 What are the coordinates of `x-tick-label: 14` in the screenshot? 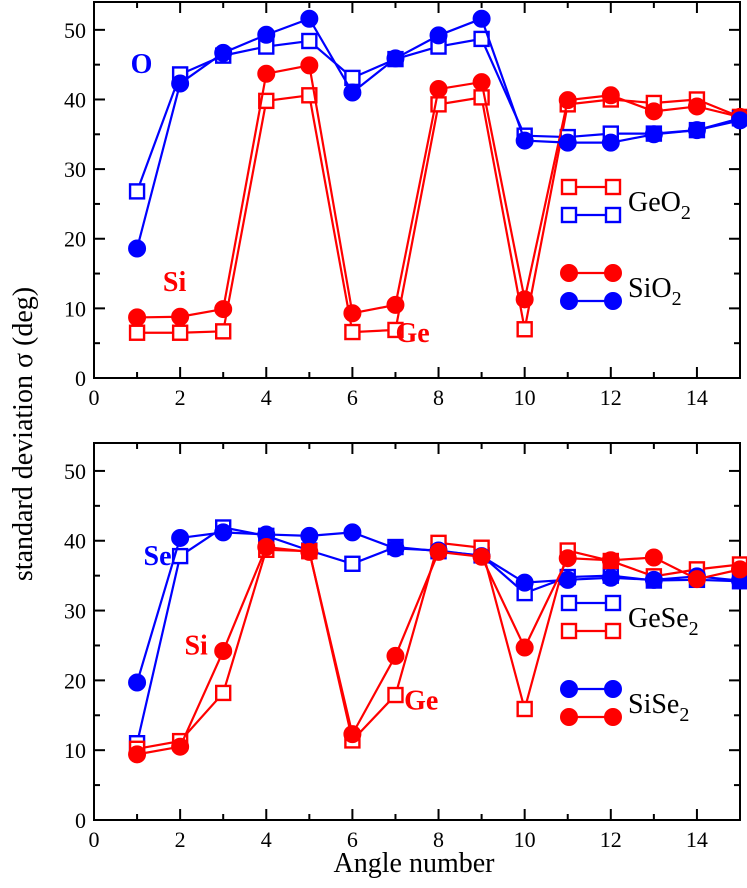 It's located at (697, 397).